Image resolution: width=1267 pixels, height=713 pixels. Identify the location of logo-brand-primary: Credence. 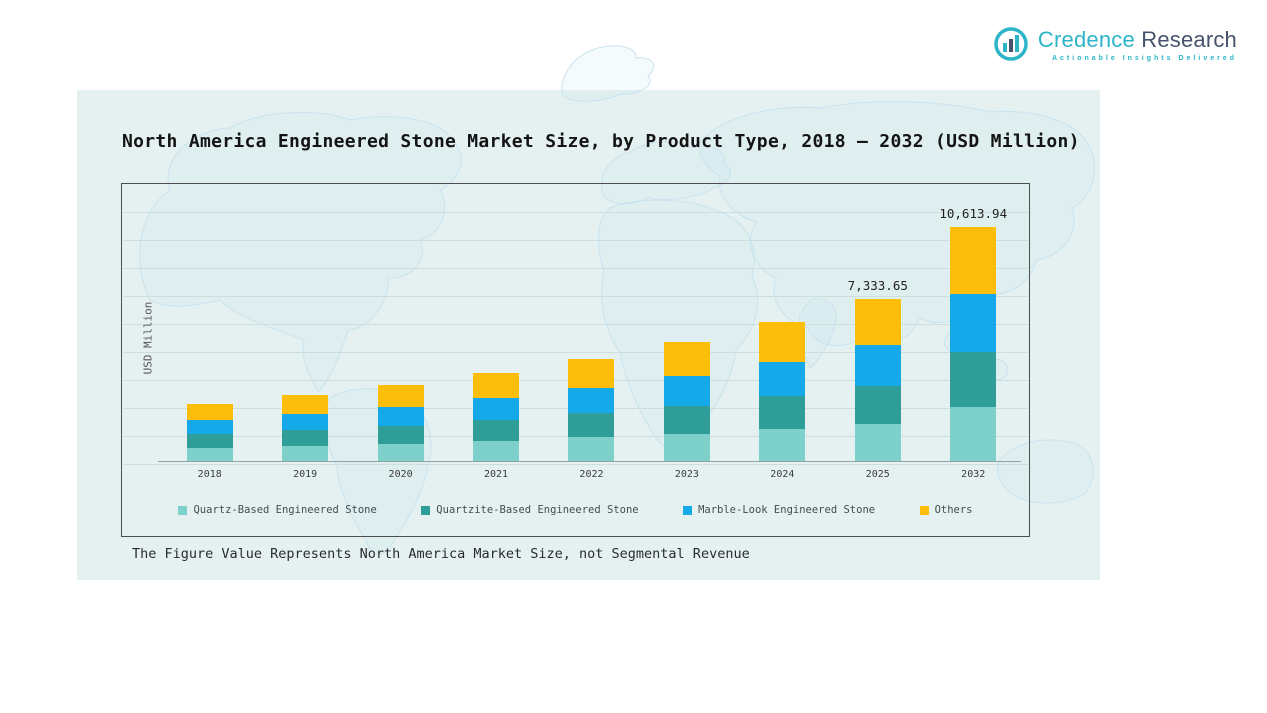
(1086, 39).